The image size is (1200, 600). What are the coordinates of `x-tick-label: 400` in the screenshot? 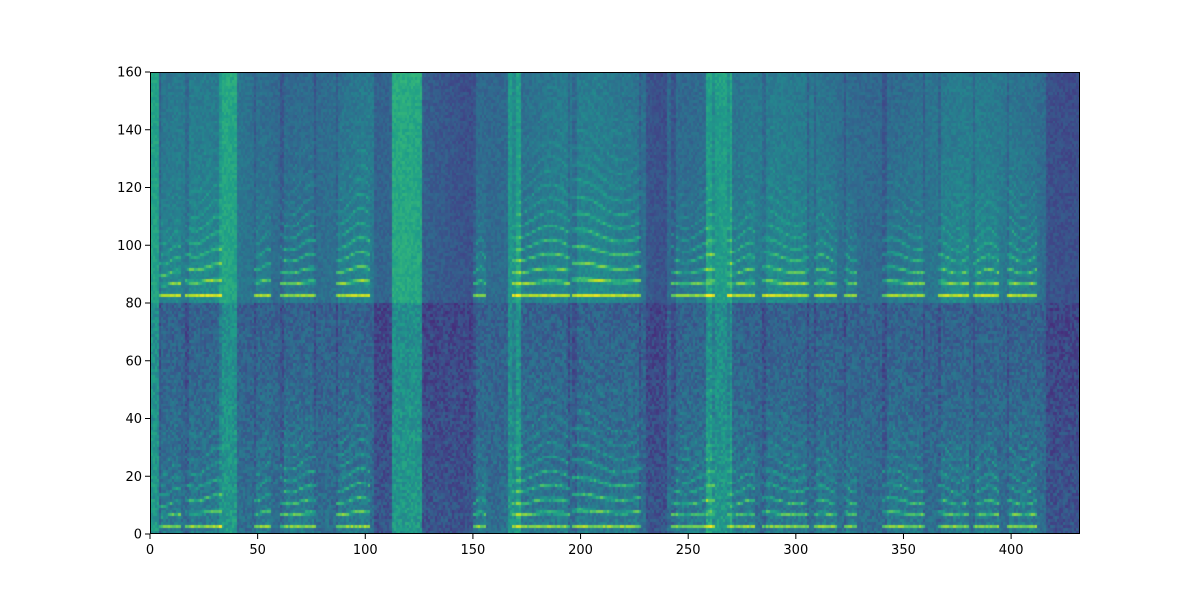 It's located at (1011, 550).